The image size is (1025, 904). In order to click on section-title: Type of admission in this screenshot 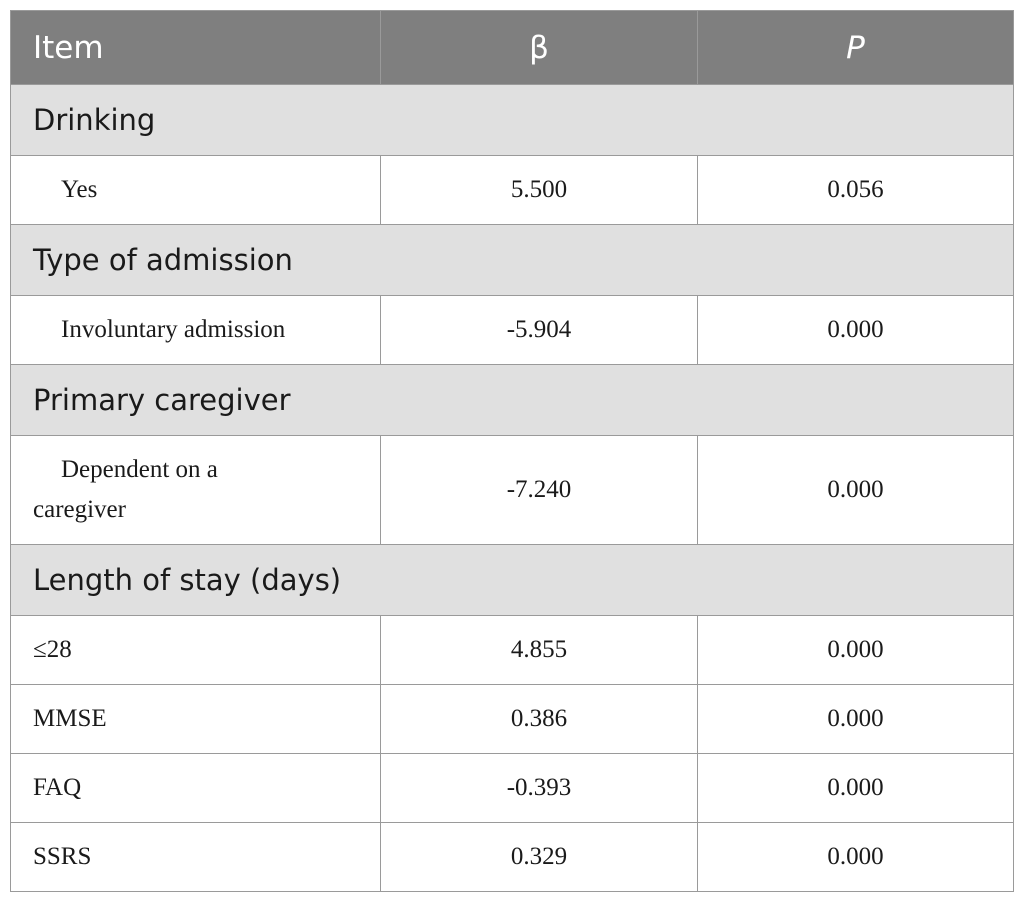, I will do `click(512, 260)`.